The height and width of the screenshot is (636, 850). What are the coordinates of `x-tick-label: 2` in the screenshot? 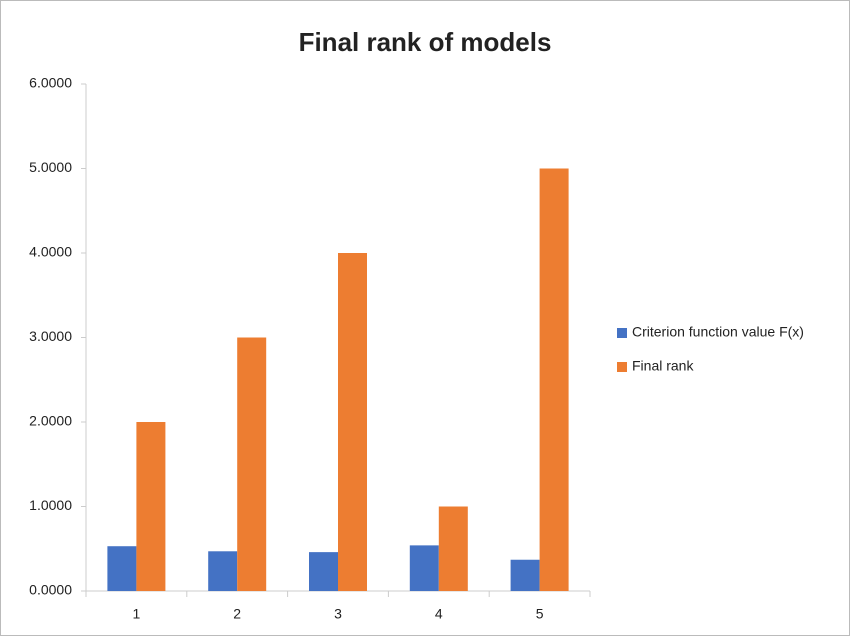 It's located at (237, 614).